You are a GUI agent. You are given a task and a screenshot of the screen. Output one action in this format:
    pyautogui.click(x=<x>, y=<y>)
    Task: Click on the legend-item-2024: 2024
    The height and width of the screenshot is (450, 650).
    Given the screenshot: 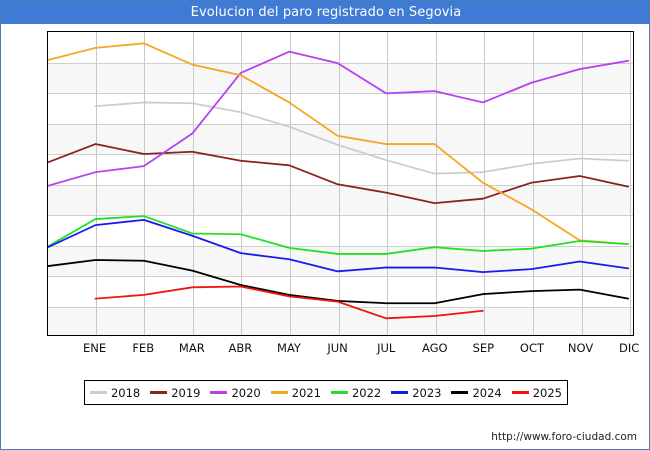 What is the action you would take?
    pyautogui.click(x=477, y=393)
    